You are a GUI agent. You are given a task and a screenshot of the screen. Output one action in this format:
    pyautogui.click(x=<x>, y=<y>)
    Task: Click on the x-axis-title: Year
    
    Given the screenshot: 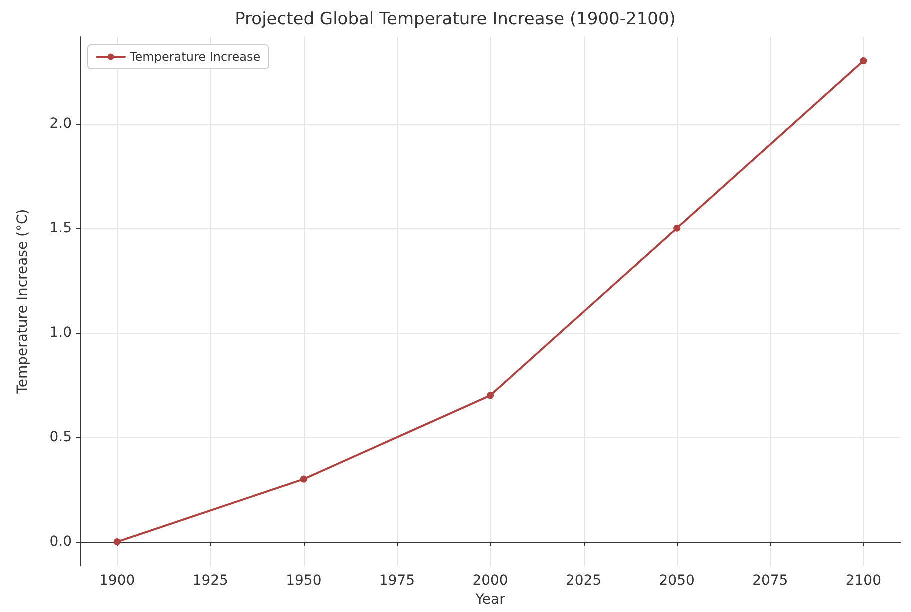 What is the action you would take?
    pyautogui.click(x=490, y=600)
    